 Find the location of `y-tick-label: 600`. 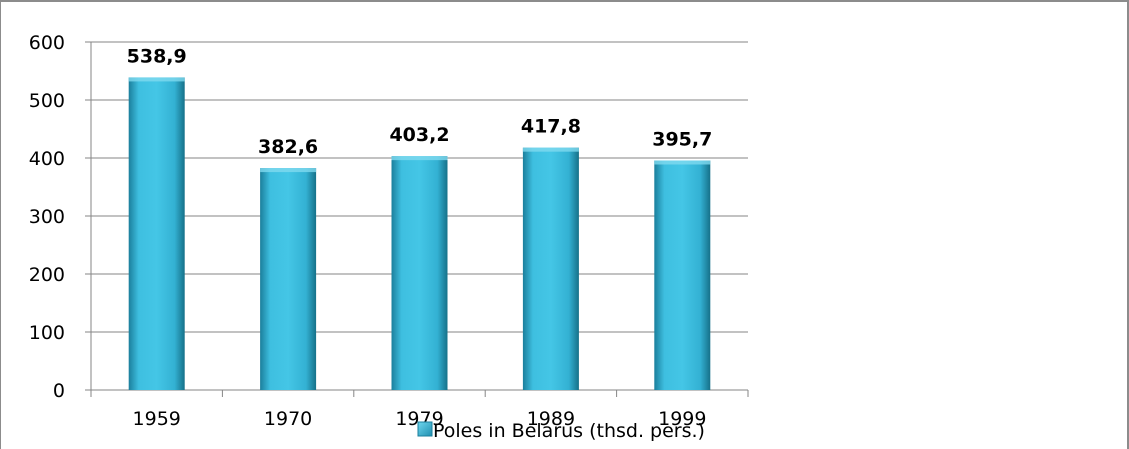

y-tick-label: 600 is located at coordinates (47, 43).